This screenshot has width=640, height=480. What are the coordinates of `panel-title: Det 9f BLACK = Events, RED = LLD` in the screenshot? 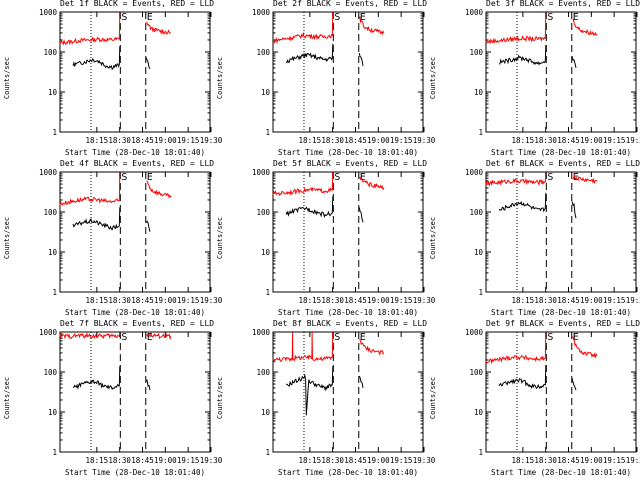 It's located at (563, 323).